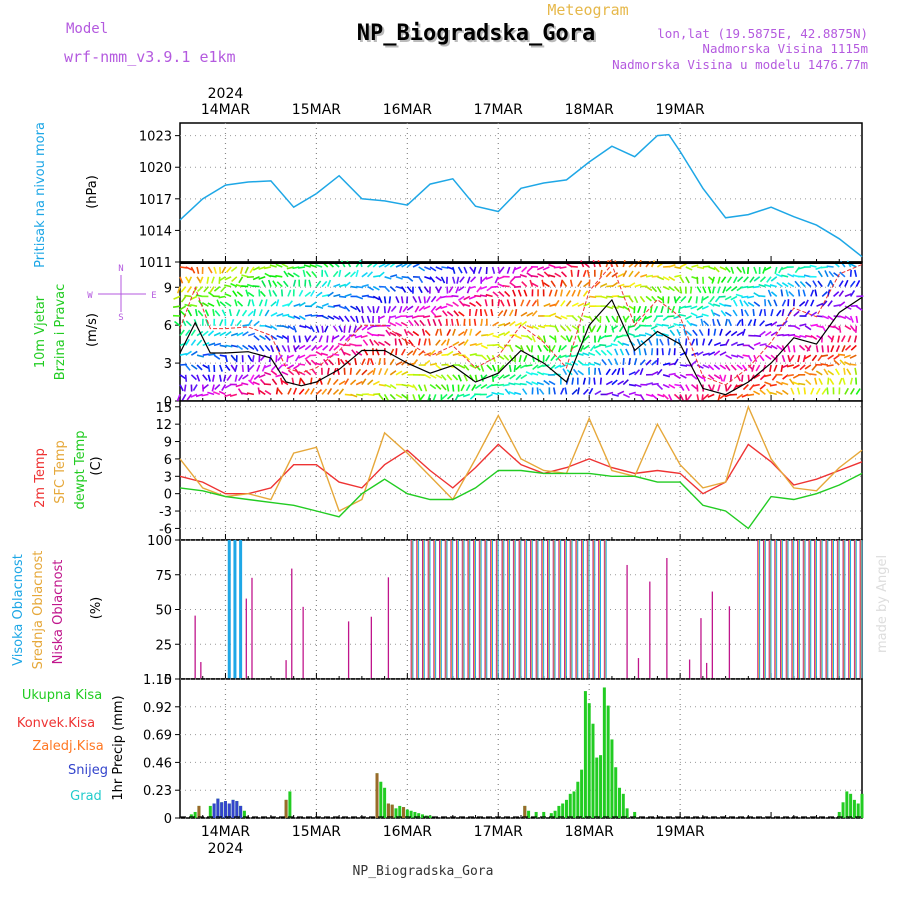 The width and height of the screenshot is (900, 900). What do you see at coordinates (589, 760) in the screenshot?
I see `precip-bar-total` at bounding box center [589, 760].